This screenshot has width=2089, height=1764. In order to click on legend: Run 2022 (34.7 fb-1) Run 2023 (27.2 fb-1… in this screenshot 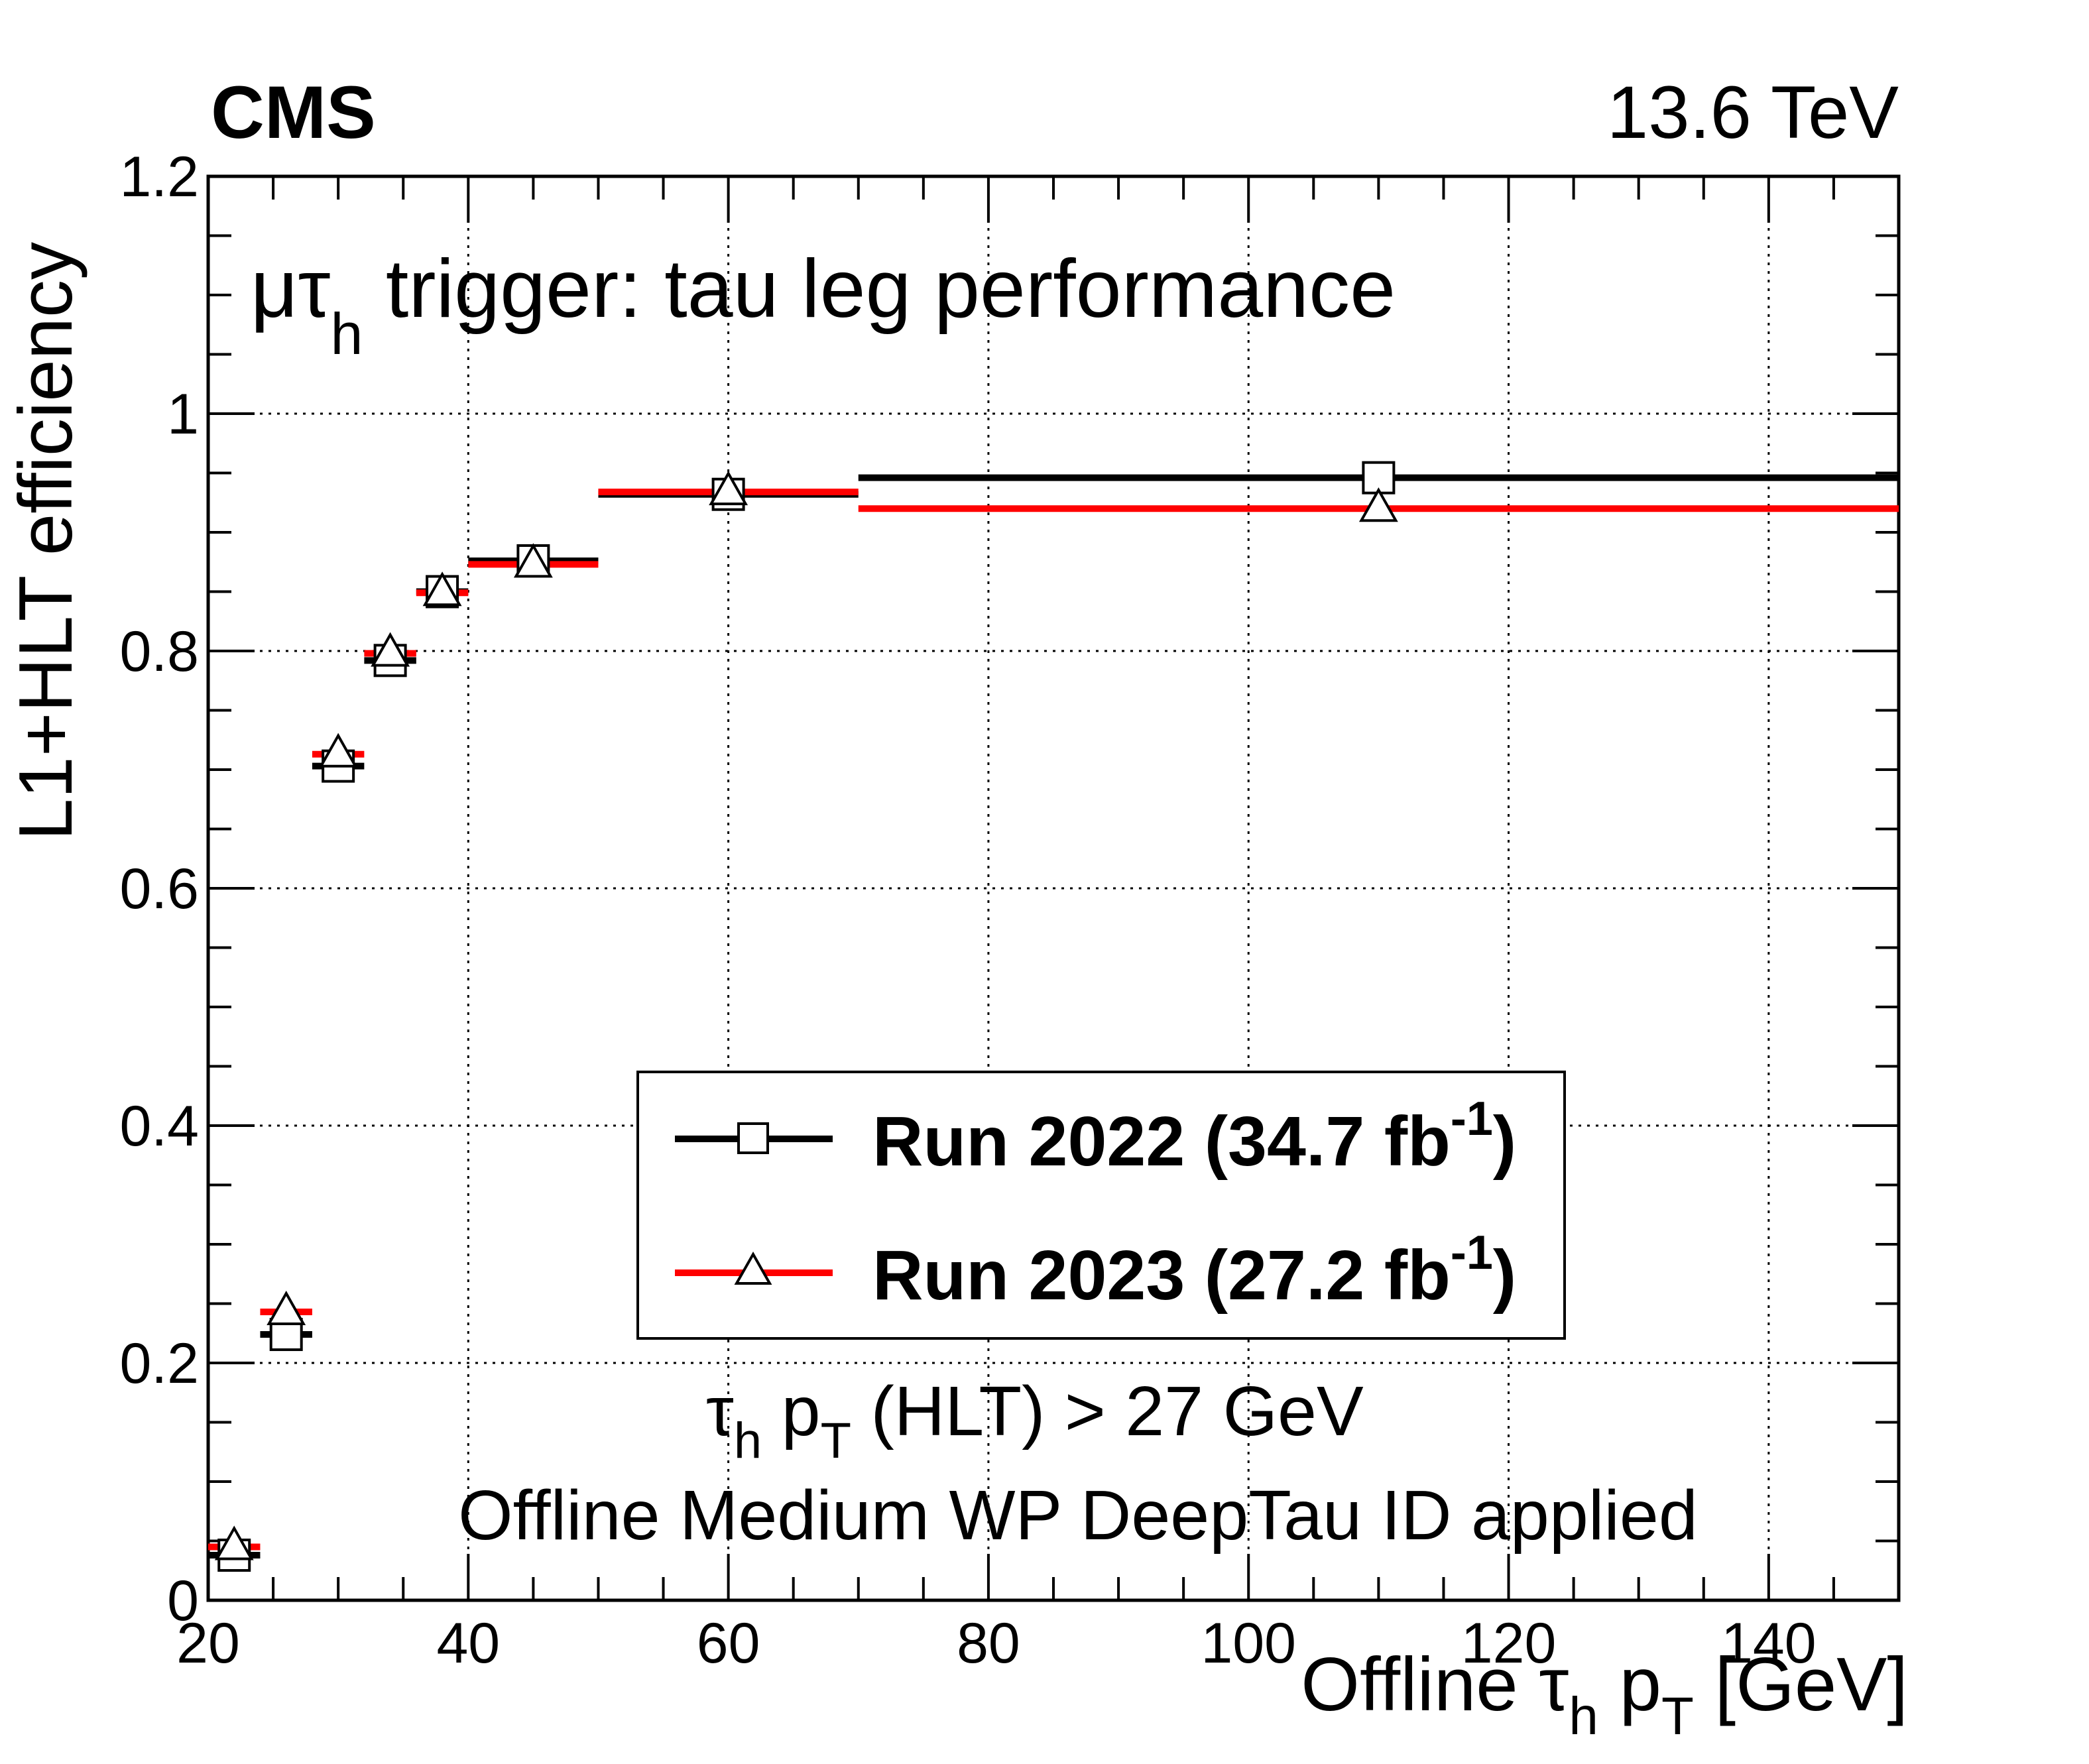, I will do `click(1101, 1205)`.